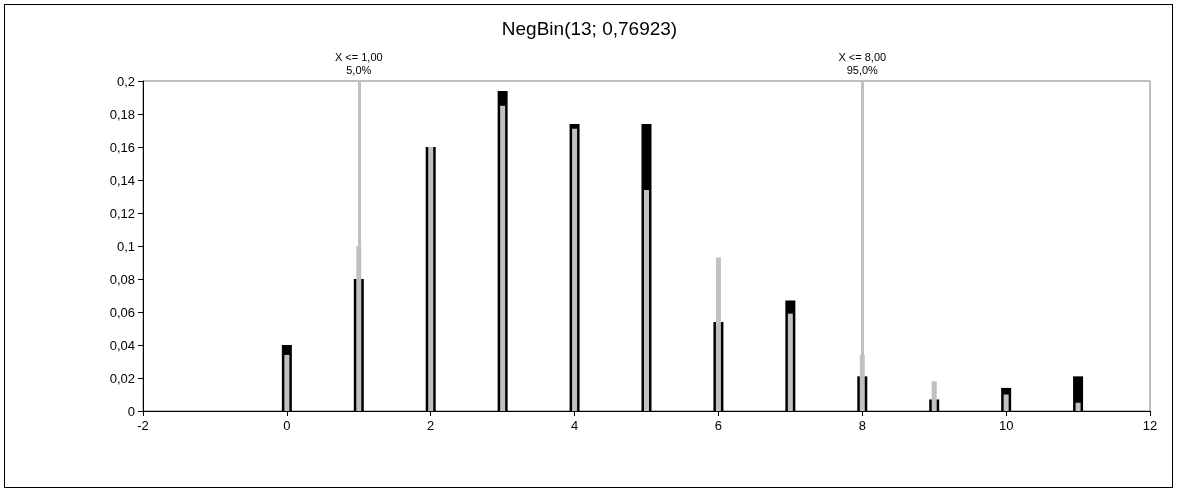 Image resolution: width=1179 pixels, height=494 pixels. I want to click on x-tick-label: 10, so click(1006, 425).